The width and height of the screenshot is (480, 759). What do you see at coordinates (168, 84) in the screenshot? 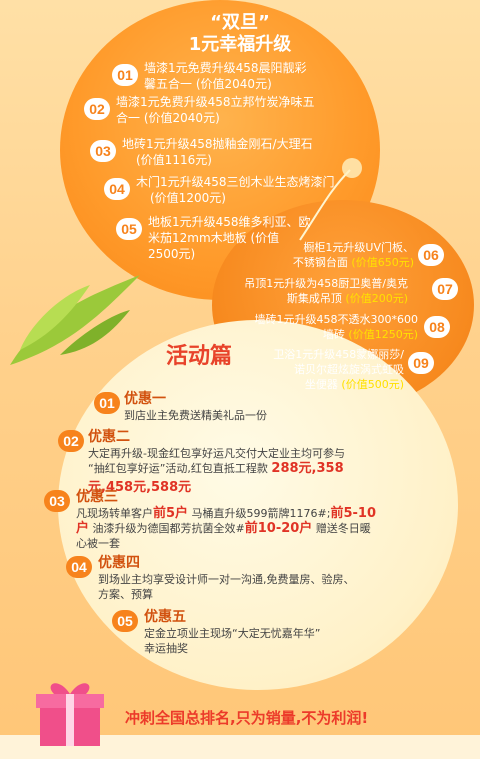
I see `upgrade-line: 馨五合一` at bounding box center [168, 84].